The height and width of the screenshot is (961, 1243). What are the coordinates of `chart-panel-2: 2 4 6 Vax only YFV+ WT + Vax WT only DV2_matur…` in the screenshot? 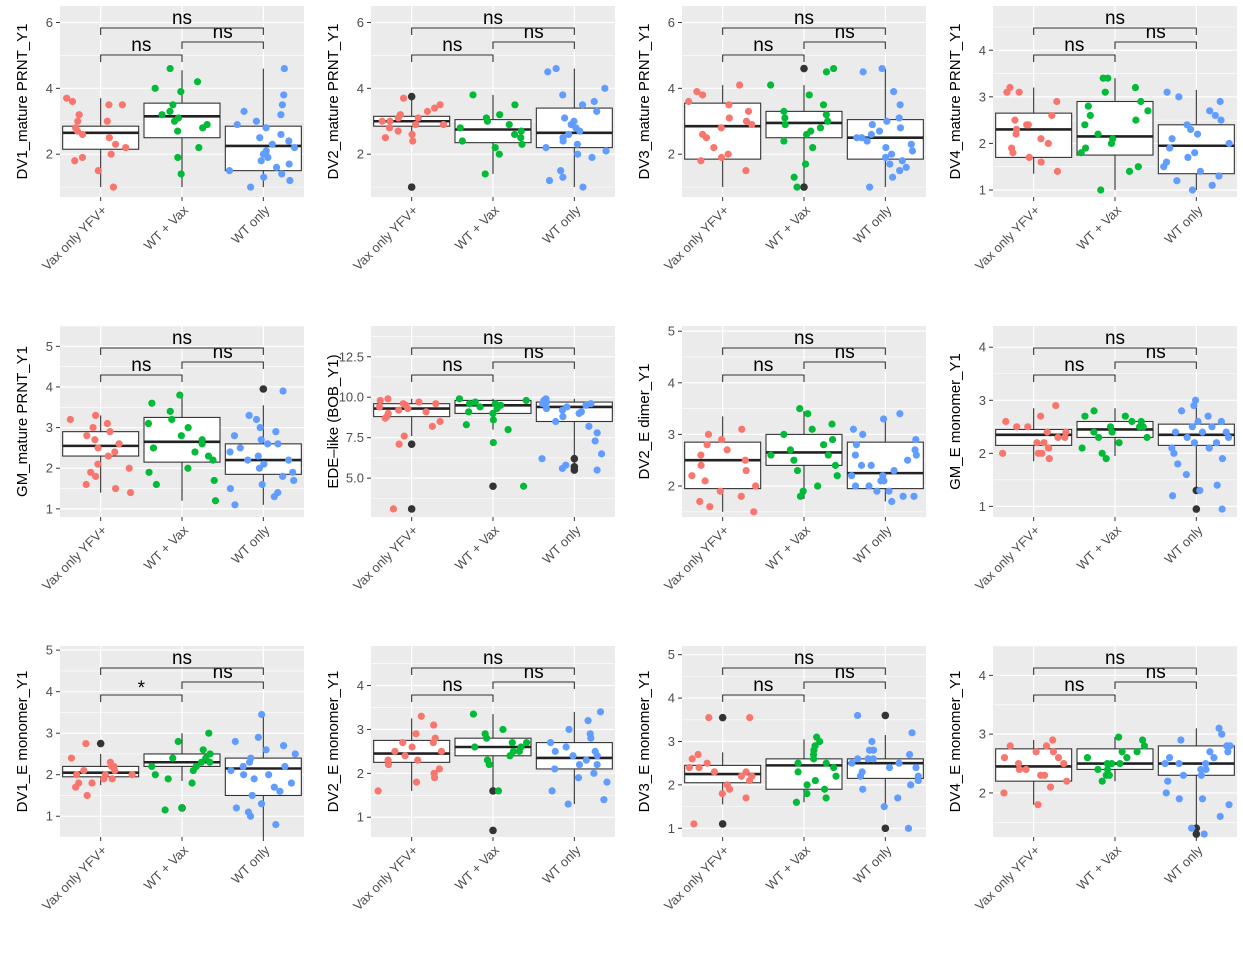 It's located at (466, 160).